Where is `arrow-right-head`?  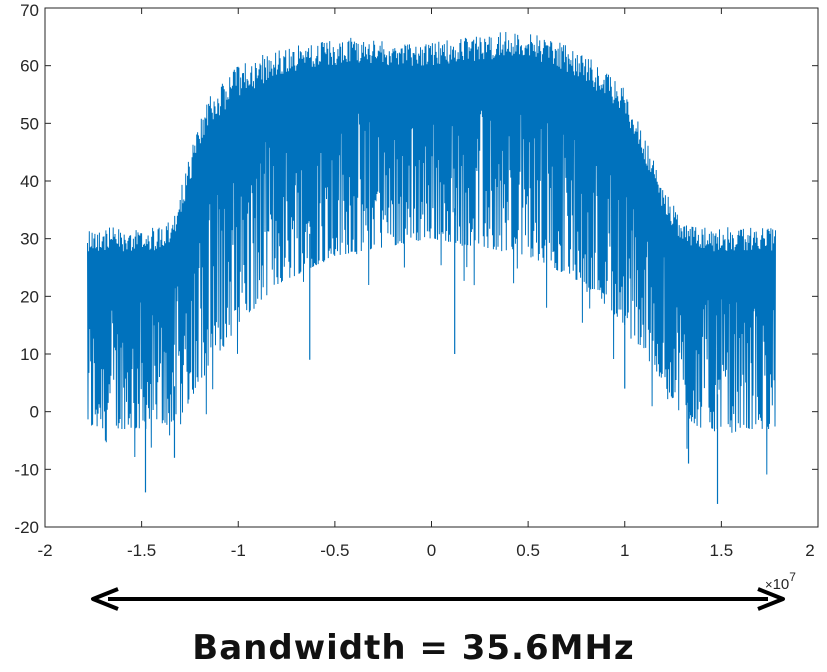
arrow-right-head is located at coordinates (771, 599).